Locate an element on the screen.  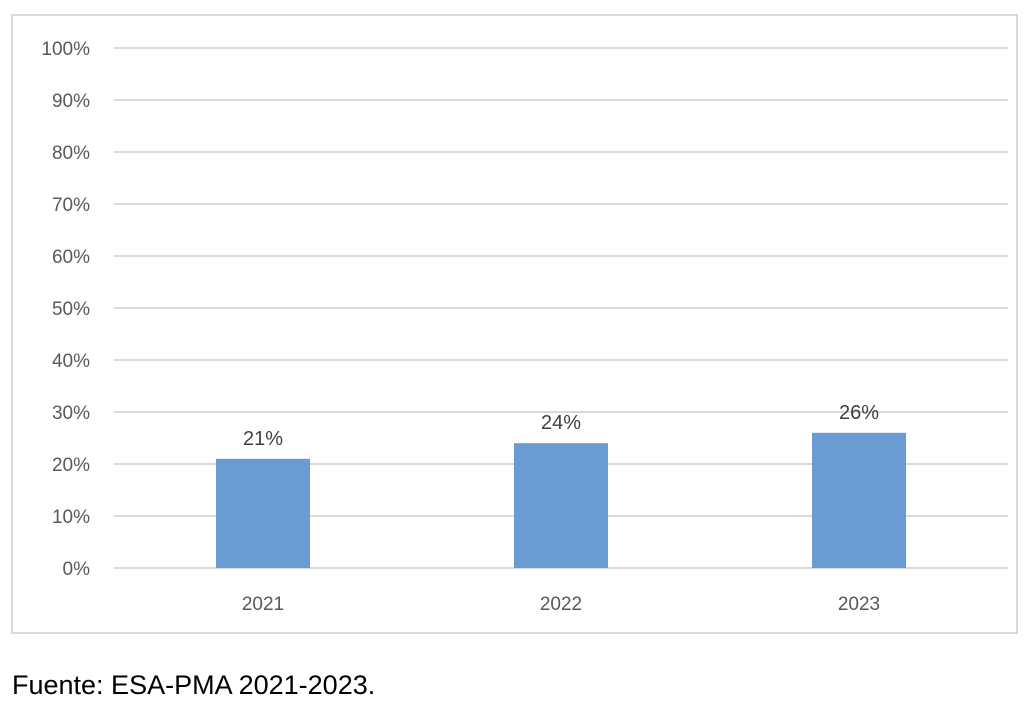
y-tick-label: 90% is located at coordinates (71, 101).